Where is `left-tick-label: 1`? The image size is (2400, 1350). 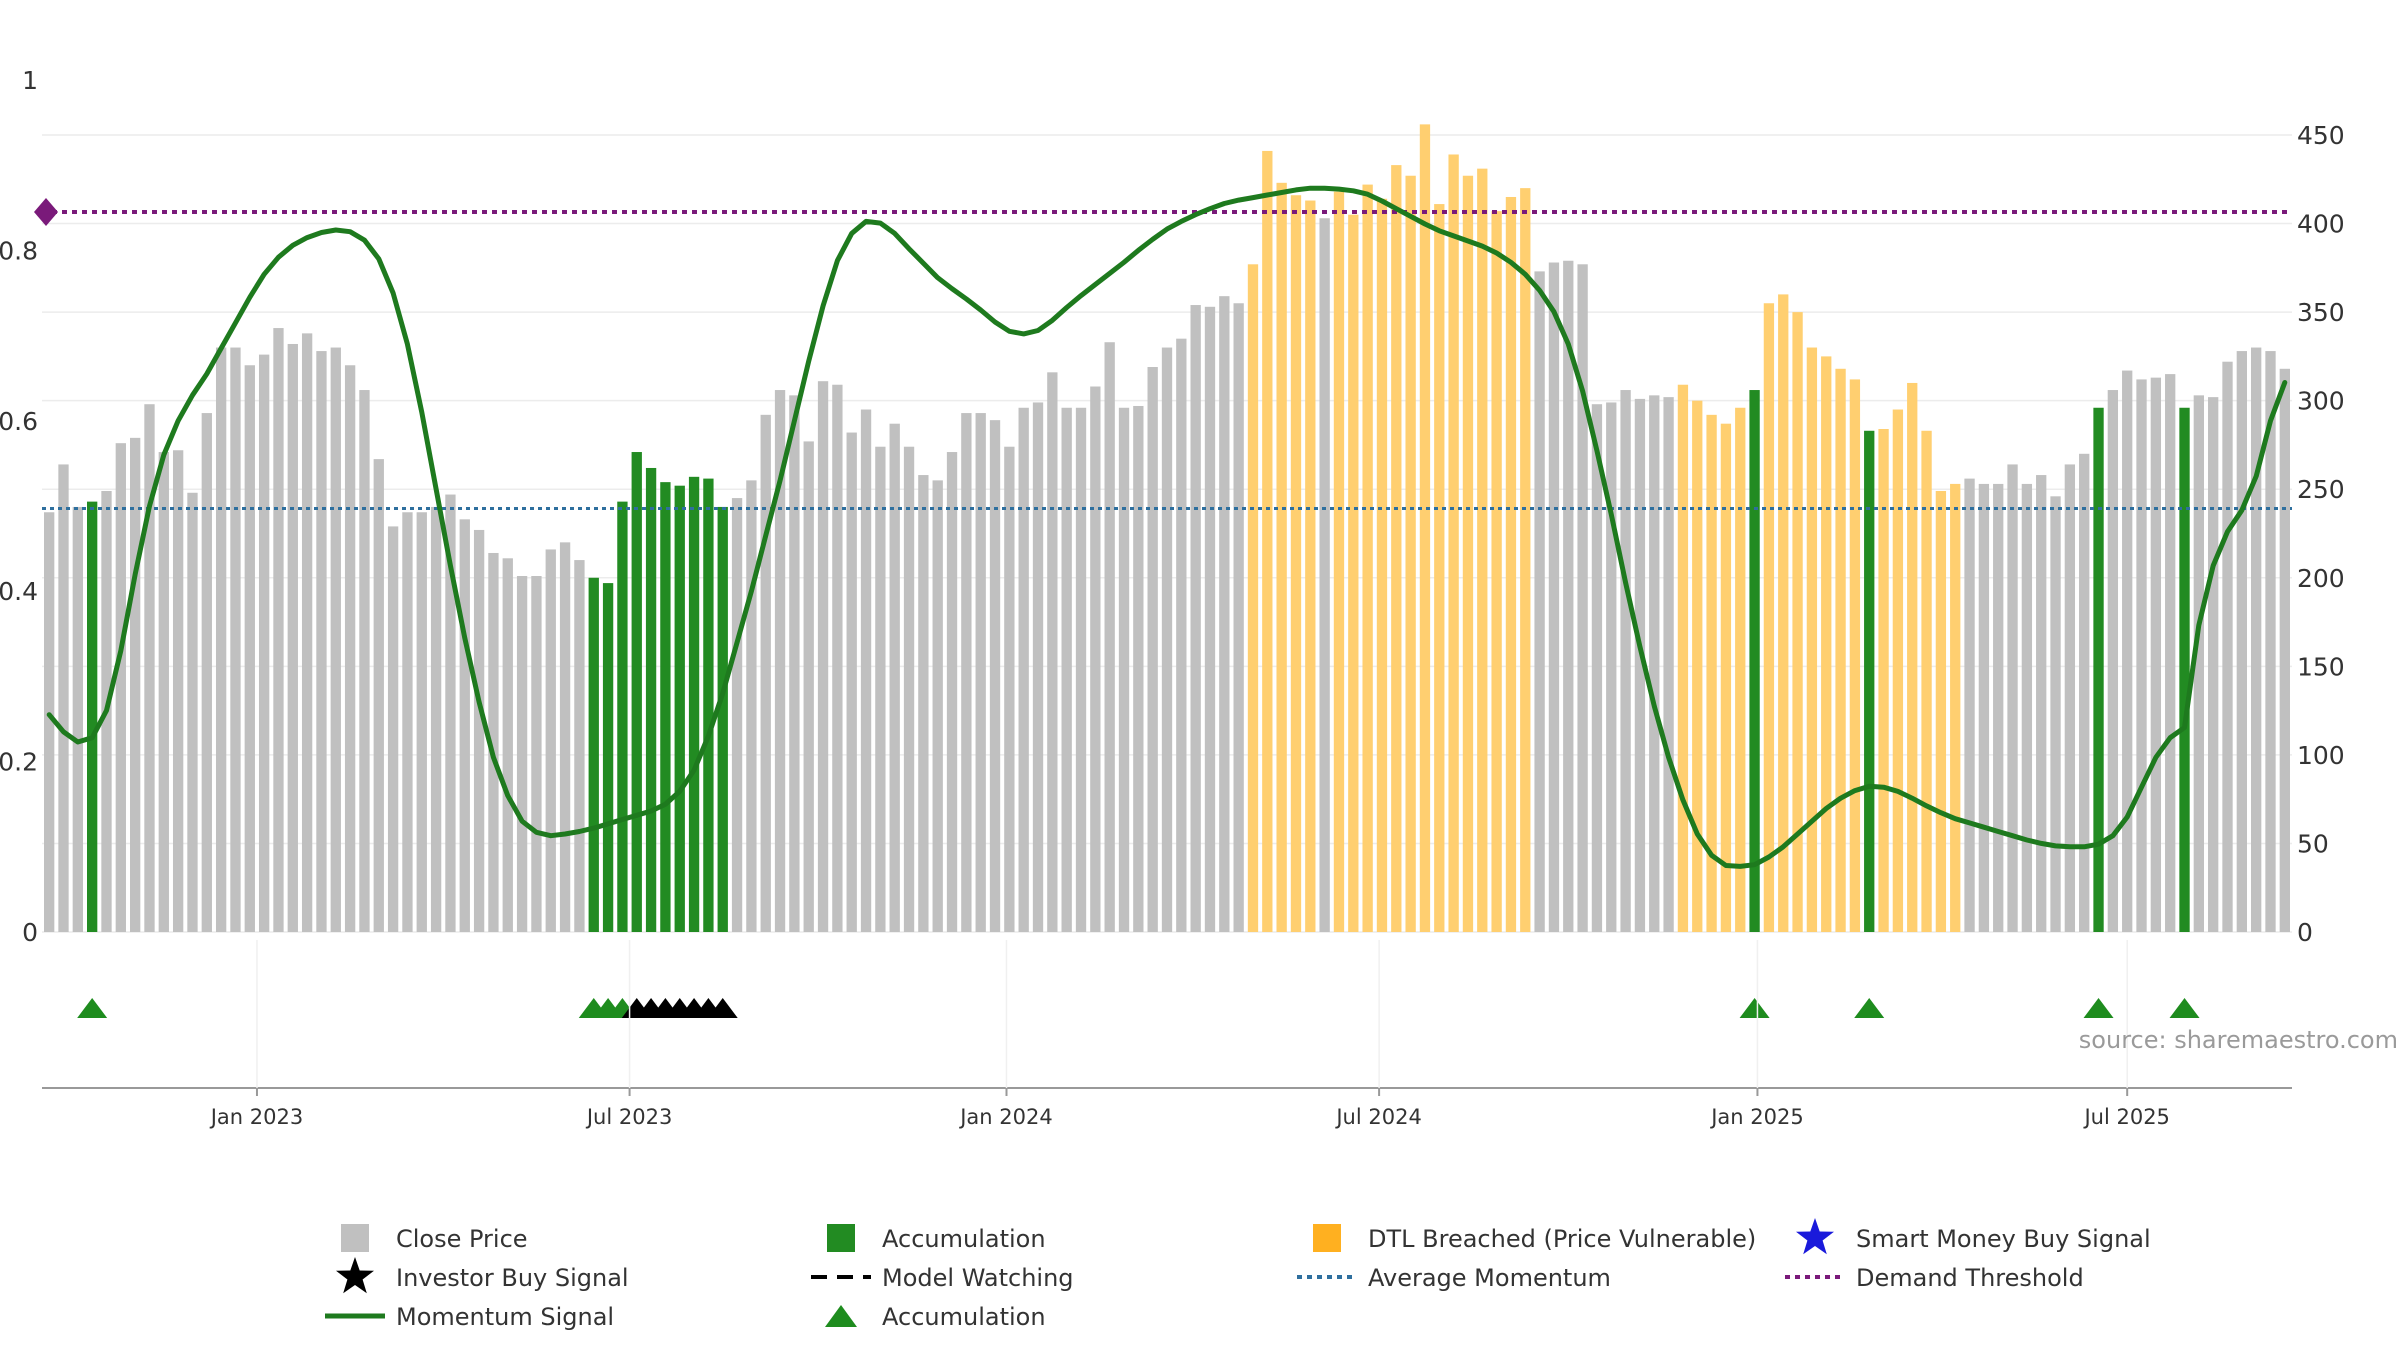 left-tick-label: 1 is located at coordinates (30, 80).